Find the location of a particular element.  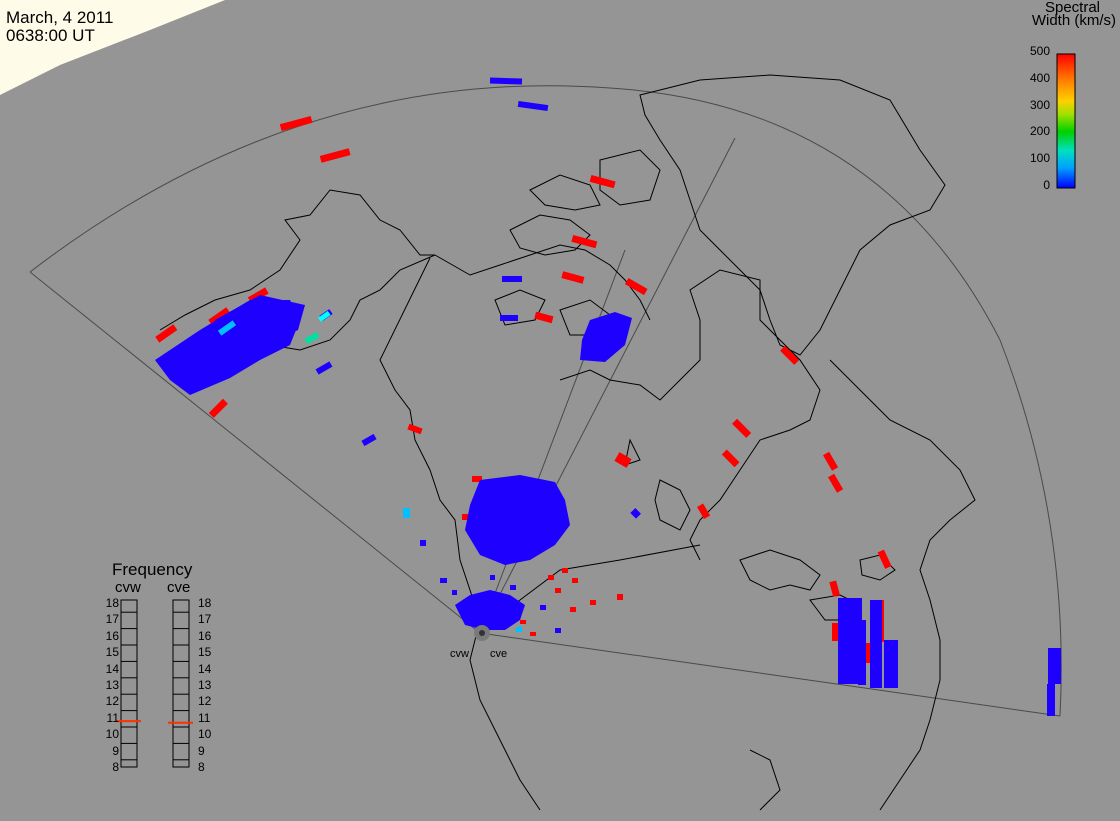

daylight-region is located at coordinates (112, 47).